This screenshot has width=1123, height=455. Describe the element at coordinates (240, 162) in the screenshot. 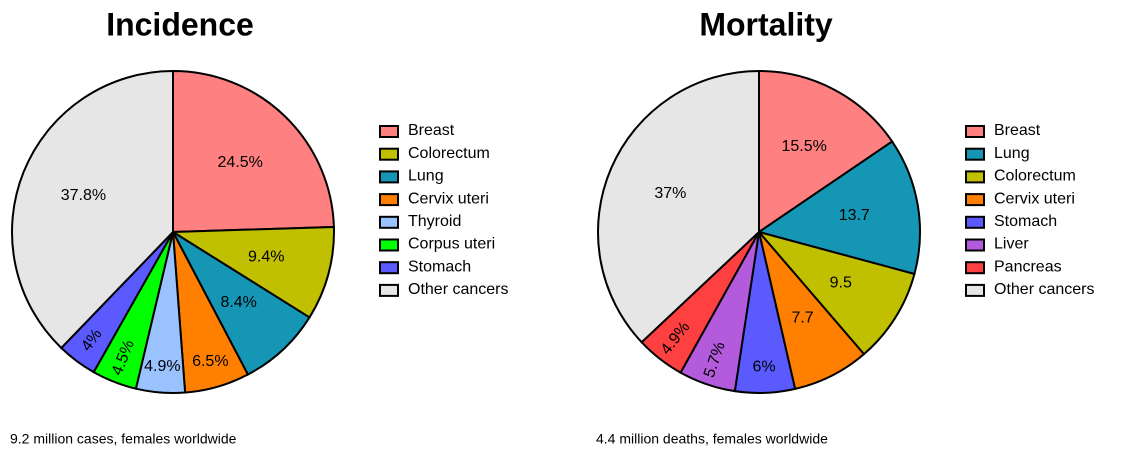

I see `slice-label: 24.5%` at that location.